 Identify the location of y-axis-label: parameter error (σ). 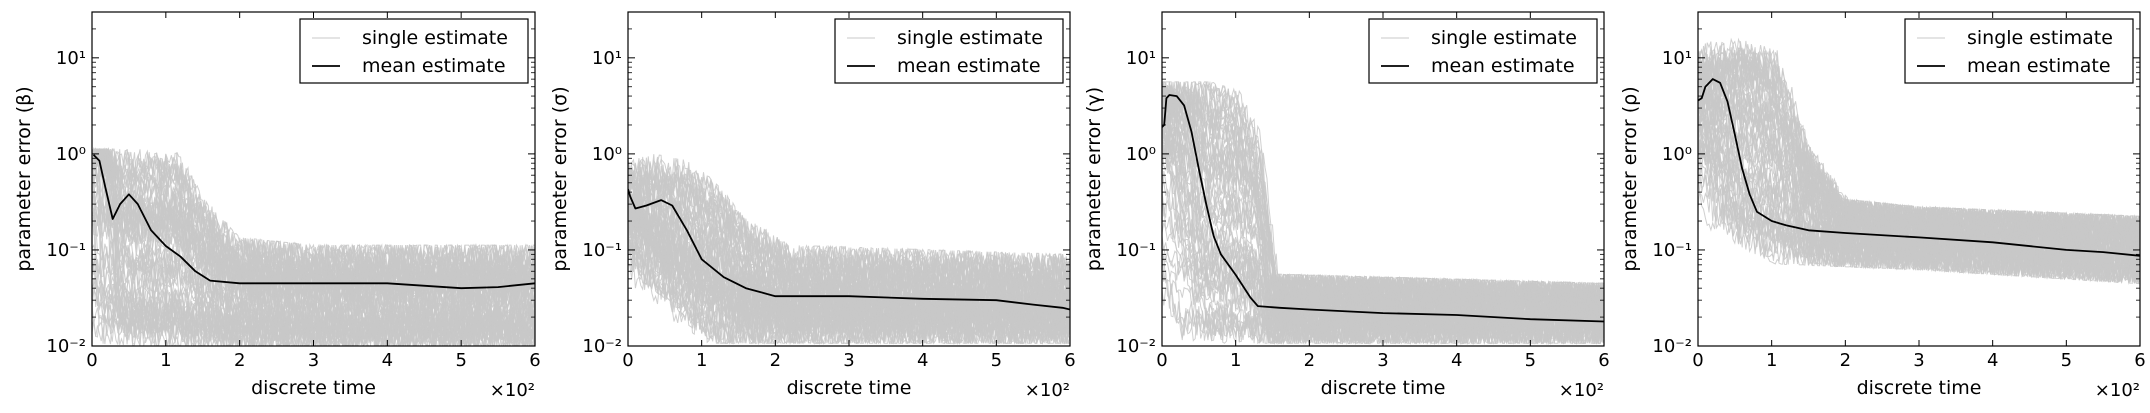
(560, 178).